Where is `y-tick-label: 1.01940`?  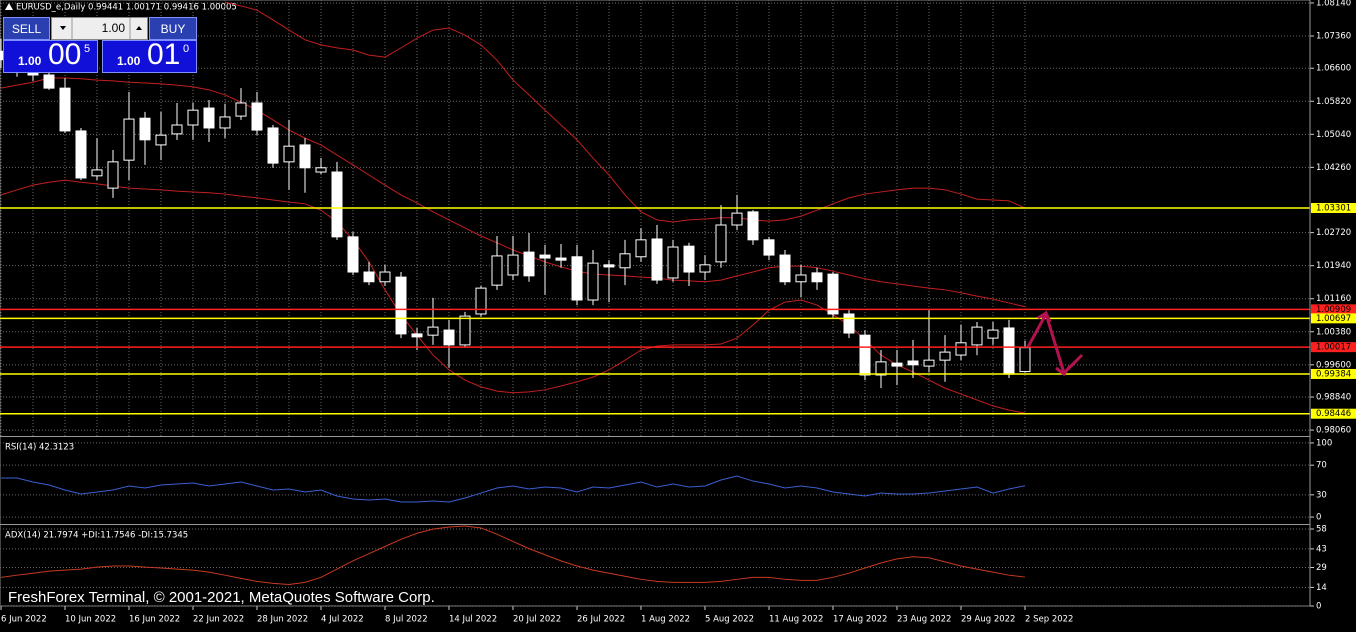 y-tick-label: 1.01940 is located at coordinates (1333, 266).